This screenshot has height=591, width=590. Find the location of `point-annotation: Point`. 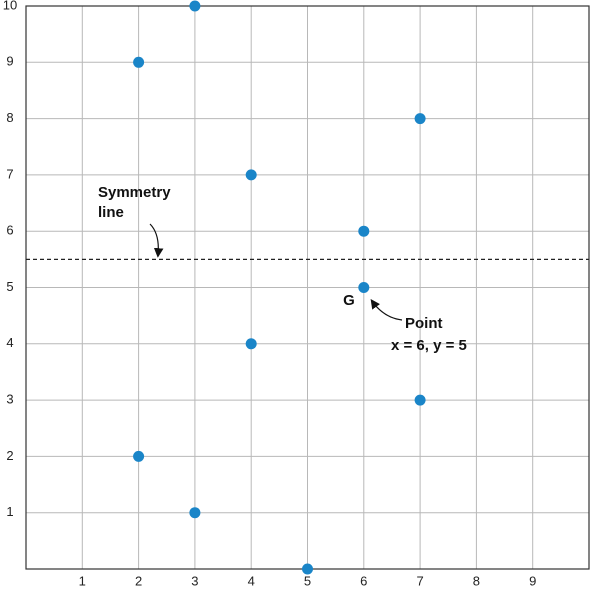

point-annotation: Point is located at coordinates (424, 323).